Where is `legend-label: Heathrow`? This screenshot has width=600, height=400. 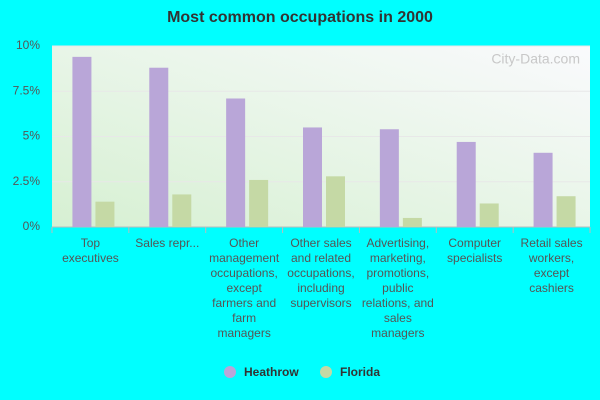
legend-label: Heathrow is located at coordinates (271, 372).